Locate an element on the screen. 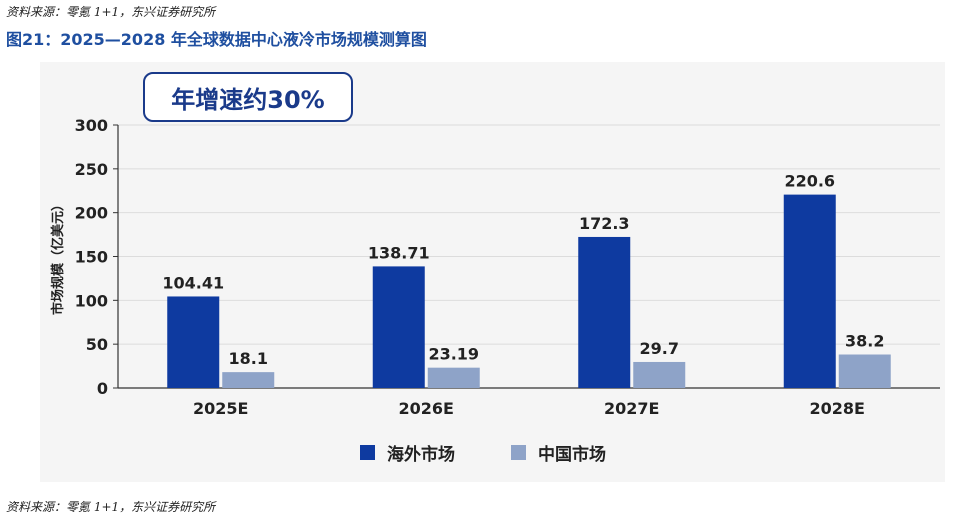 Image resolution: width=962 pixels, height=519 pixels. legend-item-overseas: 海外市场 is located at coordinates (407, 452).